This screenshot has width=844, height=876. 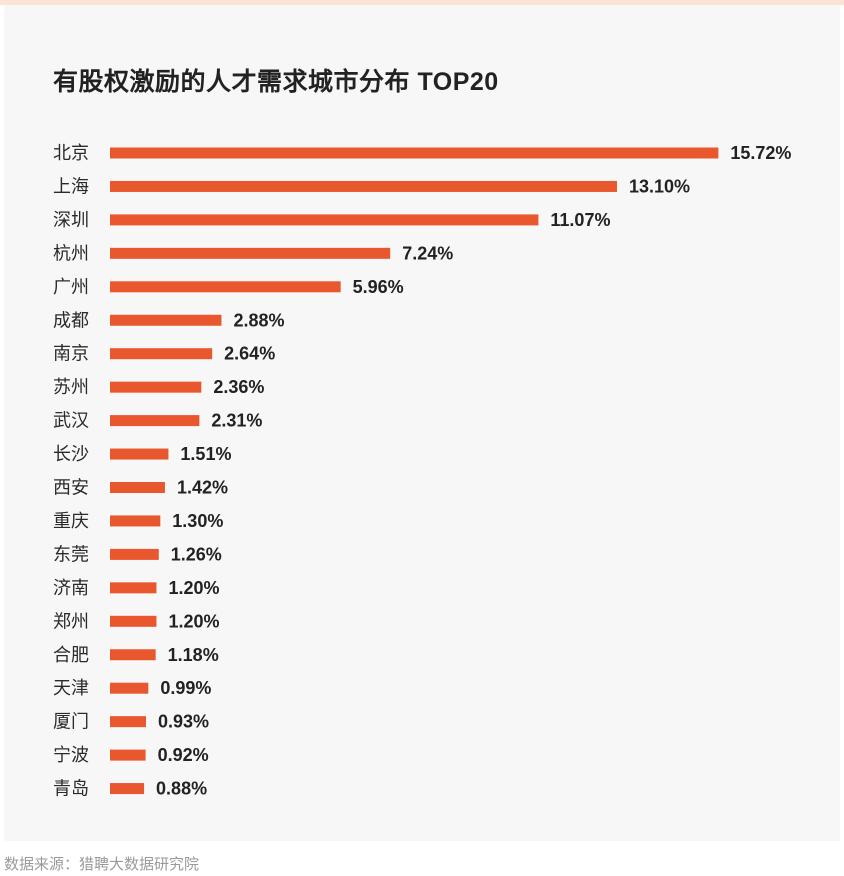 What do you see at coordinates (71, 621) in the screenshot?
I see `category-label: 郑州` at bounding box center [71, 621].